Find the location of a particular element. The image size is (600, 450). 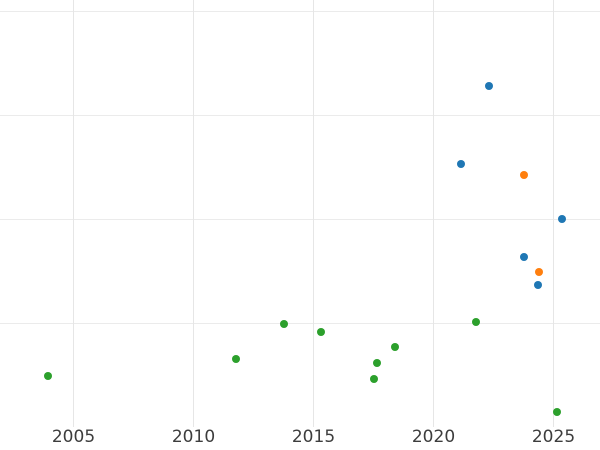

x-tick-label: 2025 is located at coordinates (553, 437).